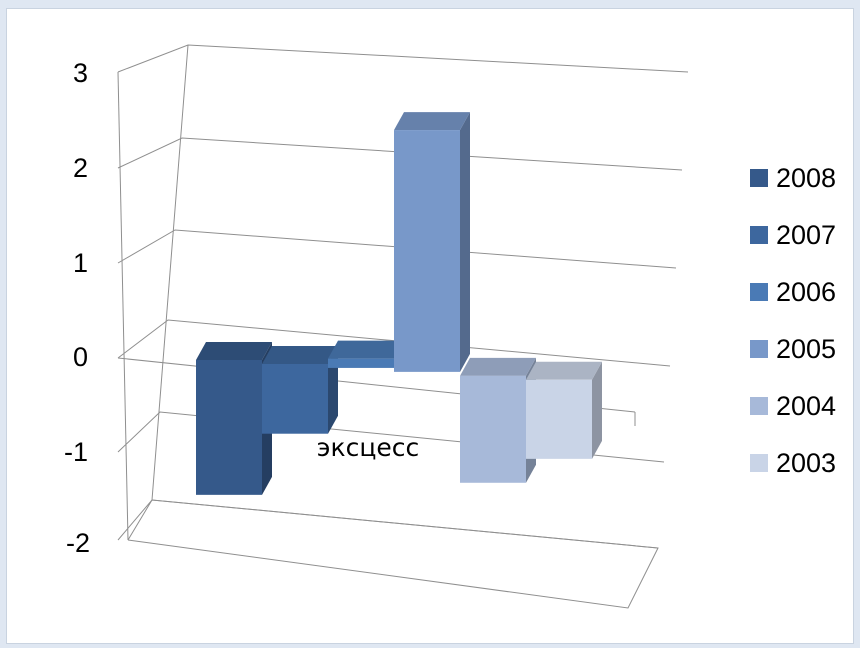 The width and height of the screenshot is (860, 648). I want to click on y-tick-label: -2, so click(78, 543).